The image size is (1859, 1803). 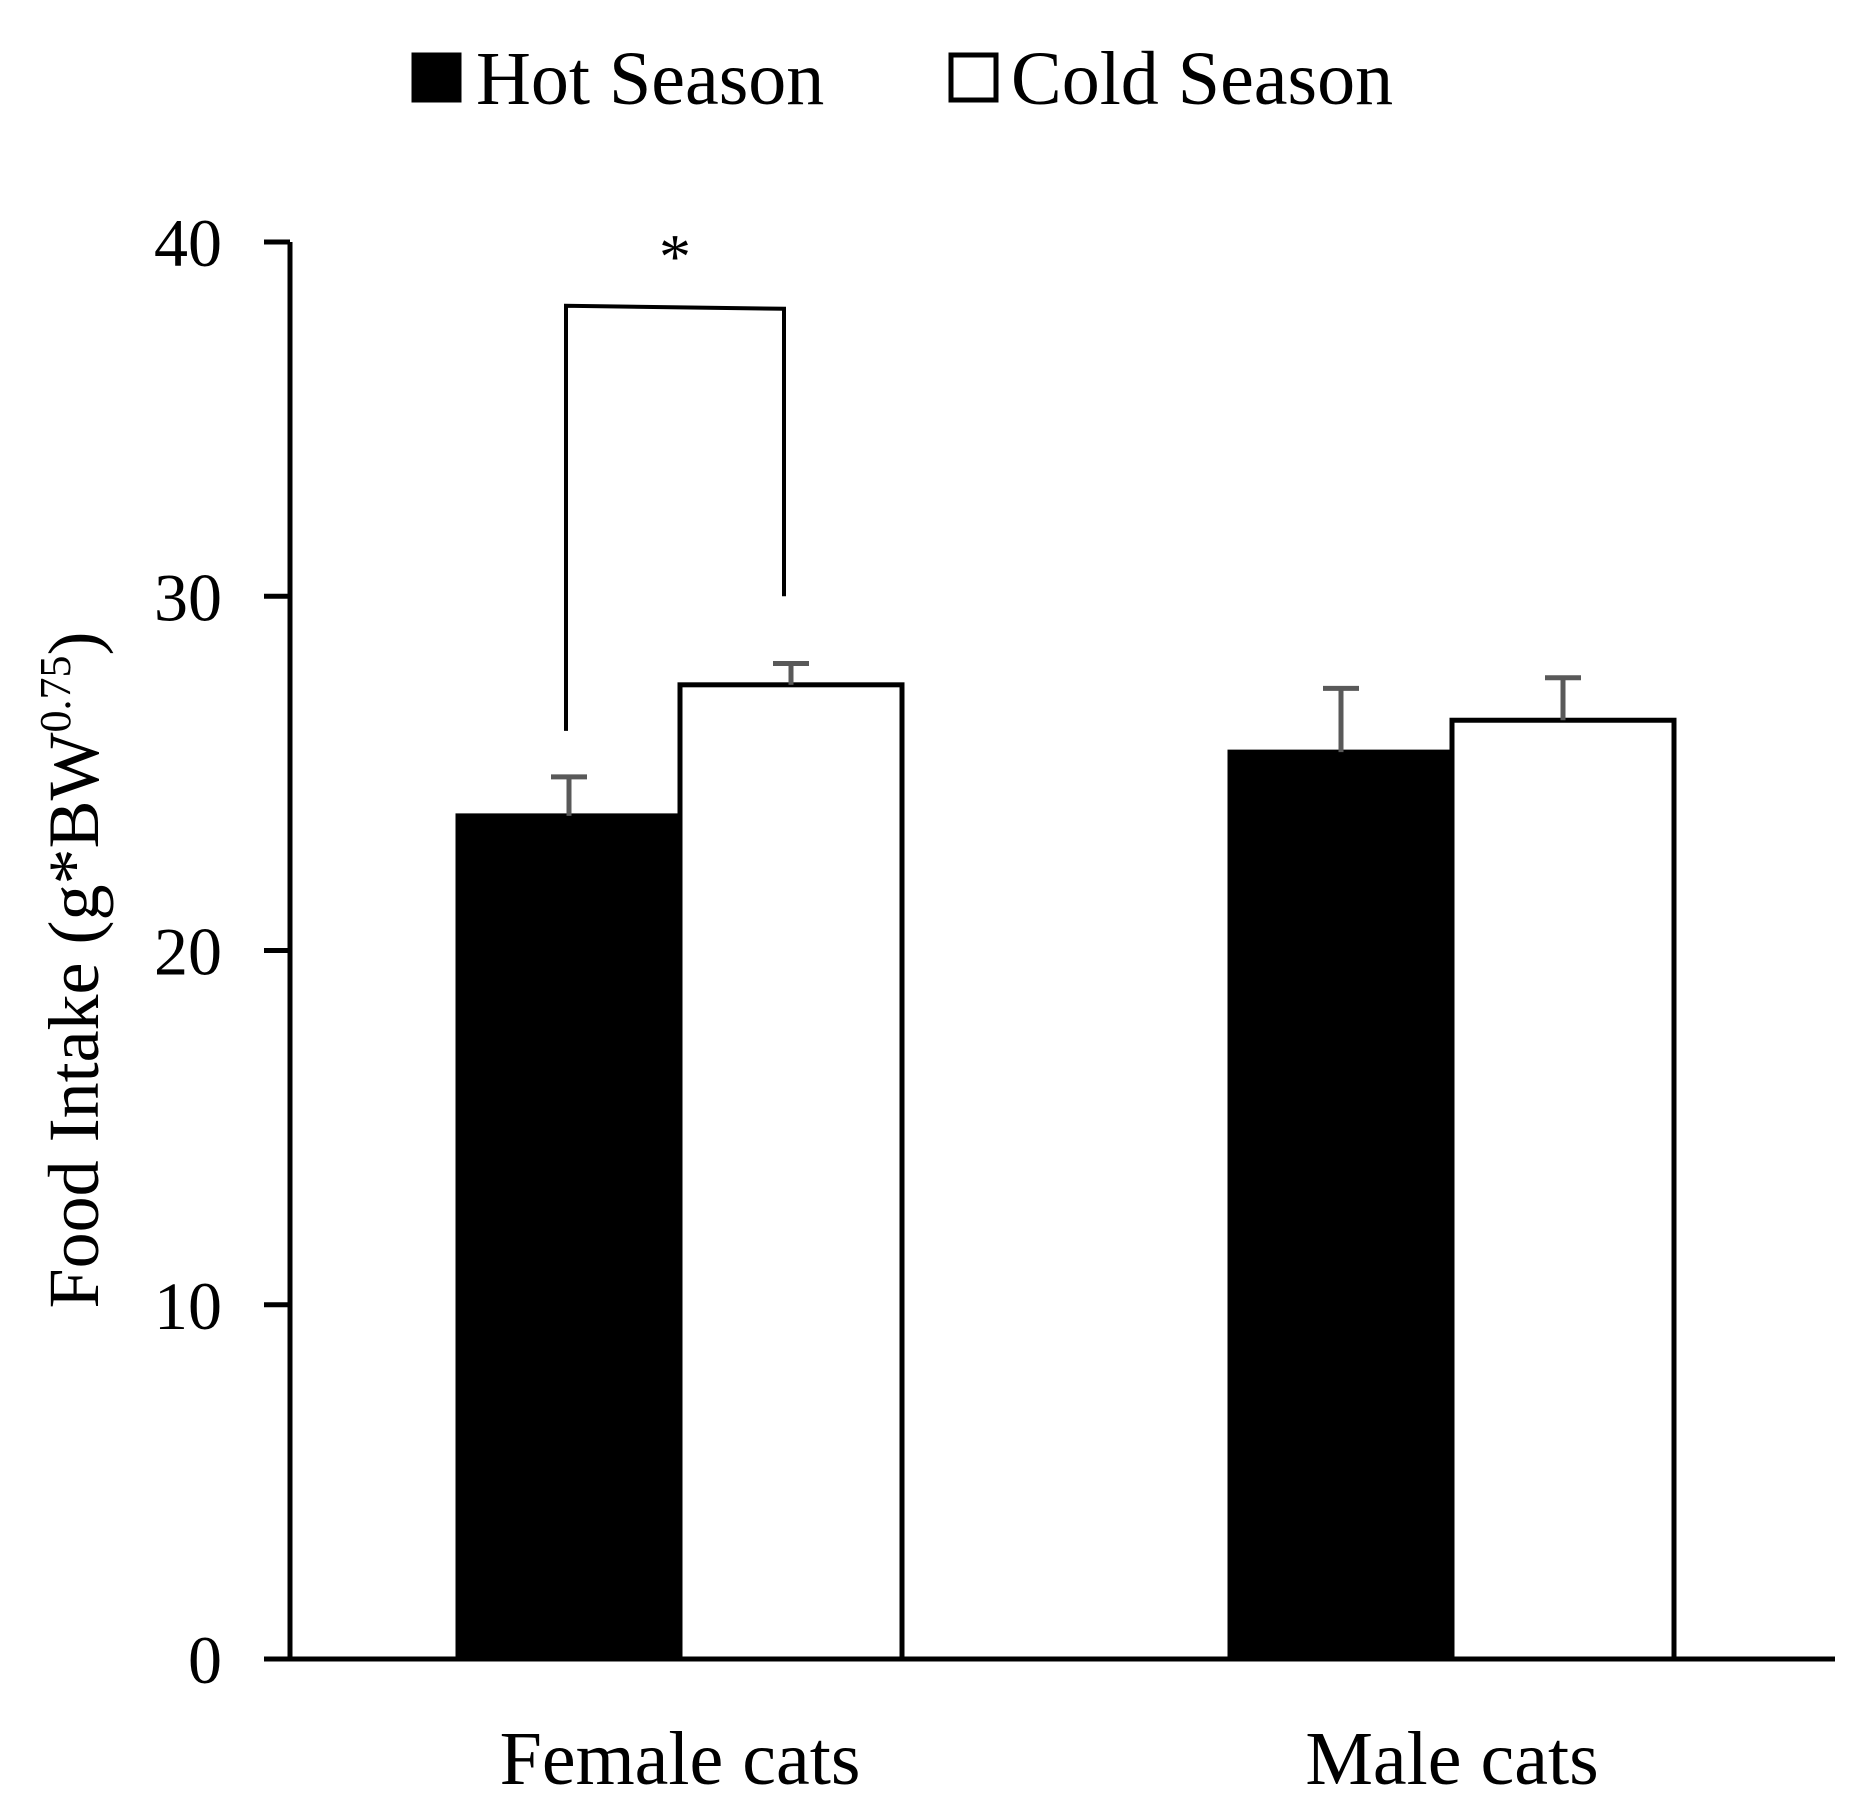 I want to click on y-axis-title: Food Intake (g*BW0.75), so click(x=72, y=970).